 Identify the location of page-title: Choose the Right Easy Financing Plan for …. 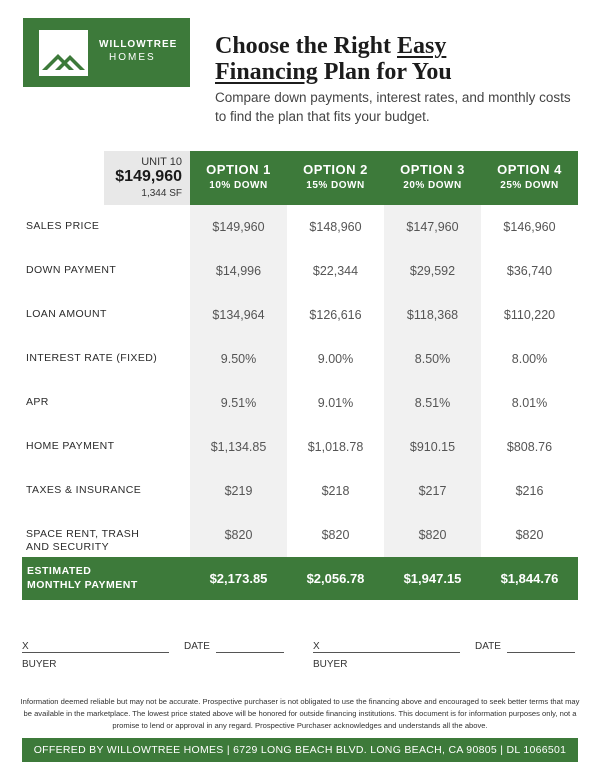
(400, 59).